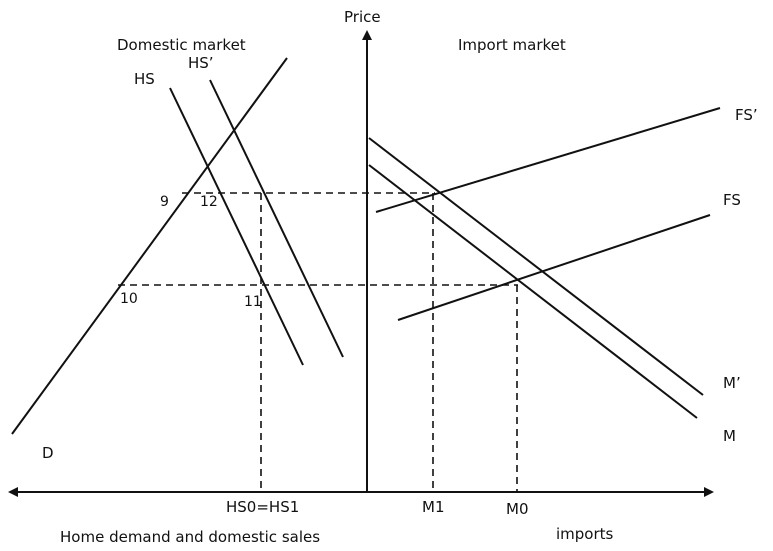  I want to click on x-axis-right-label: imports, so click(585, 534).